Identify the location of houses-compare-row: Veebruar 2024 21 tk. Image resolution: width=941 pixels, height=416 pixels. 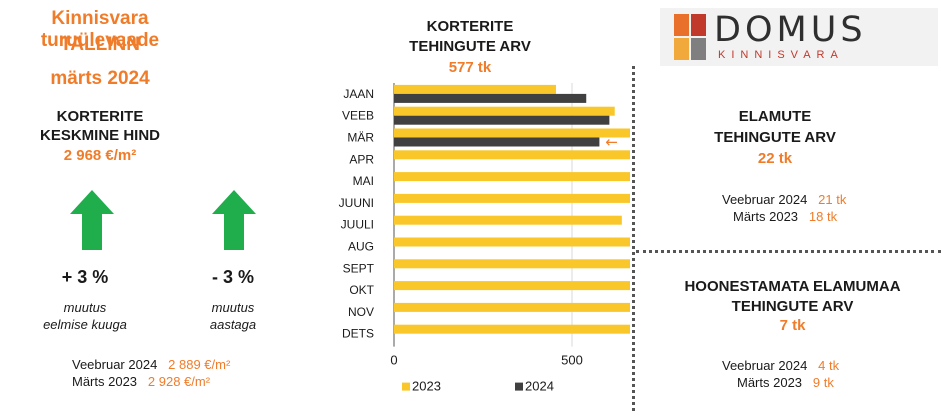
(784, 199).